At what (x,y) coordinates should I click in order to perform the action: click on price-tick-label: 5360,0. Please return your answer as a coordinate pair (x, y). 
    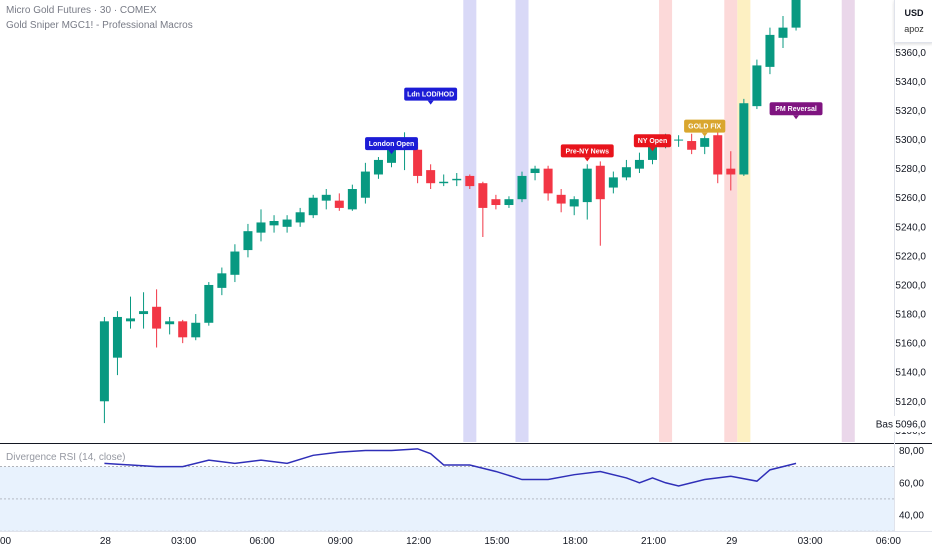
    Looking at the image, I should click on (910, 53).